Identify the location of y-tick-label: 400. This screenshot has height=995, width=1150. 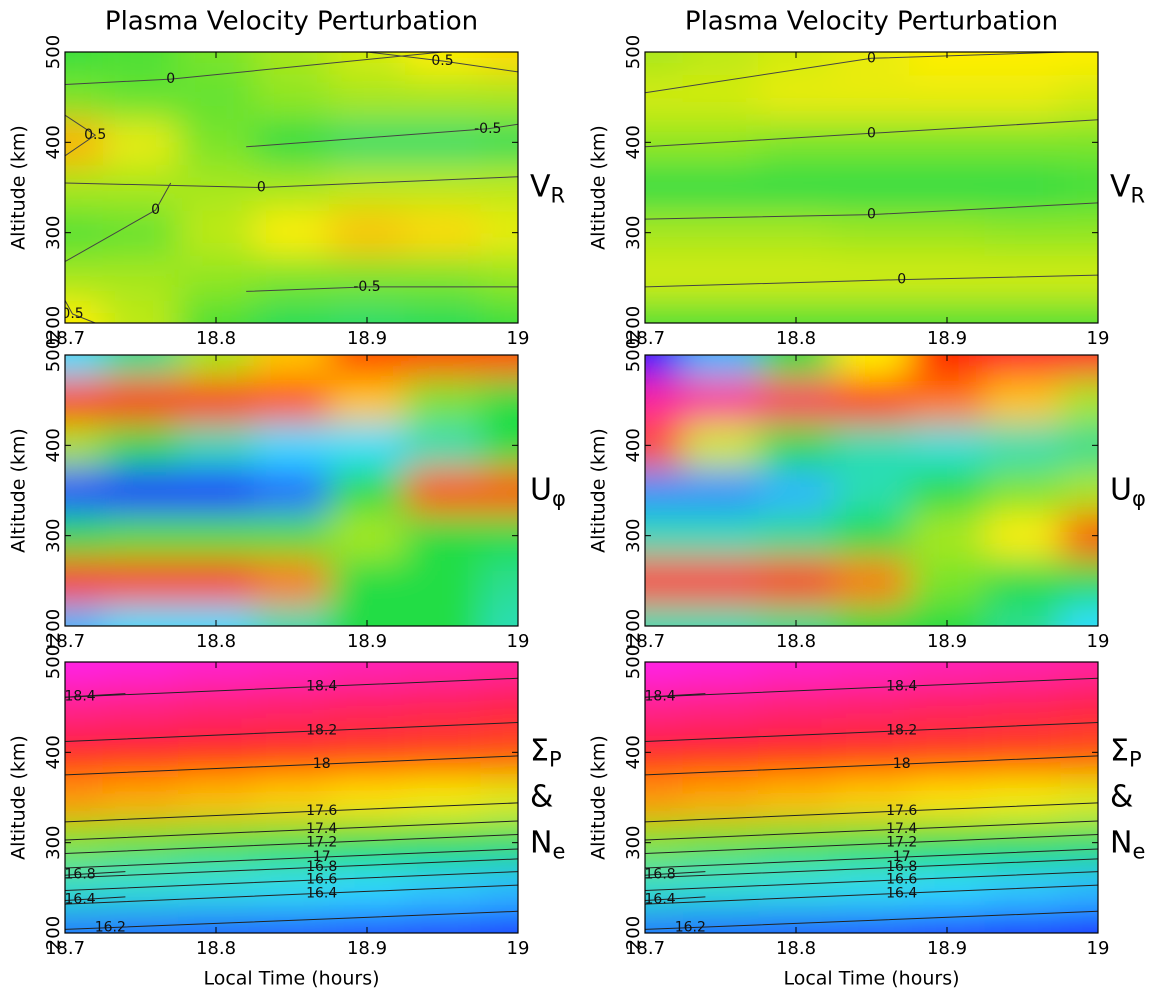
(633, 445).